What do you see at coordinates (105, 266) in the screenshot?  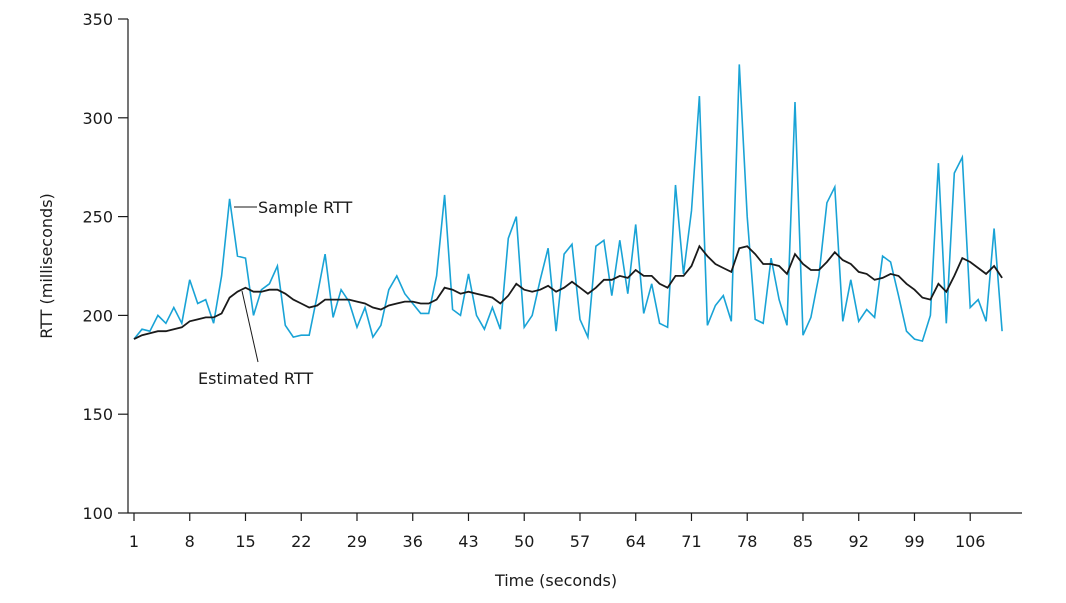 I see `y-ticks: 100 150 200 250 300 350` at bounding box center [105, 266].